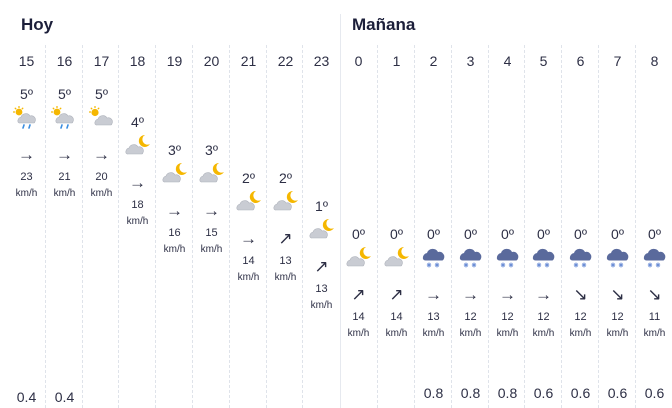  I want to click on hour-label: 16, so click(64, 61).